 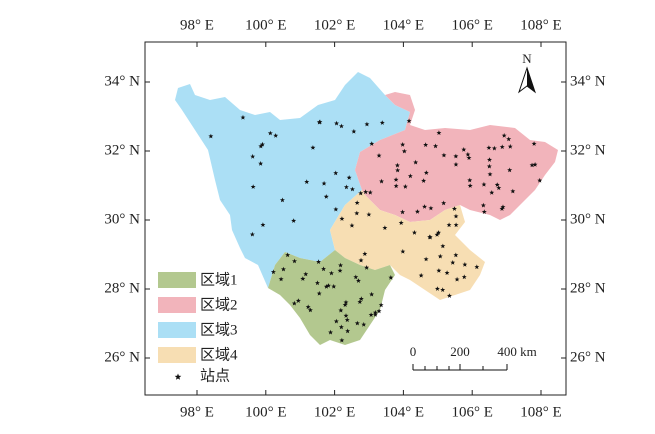 What do you see at coordinates (334, 25) in the screenshot?
I see `lon-label: 102° E` at bounding box center [334, 25].